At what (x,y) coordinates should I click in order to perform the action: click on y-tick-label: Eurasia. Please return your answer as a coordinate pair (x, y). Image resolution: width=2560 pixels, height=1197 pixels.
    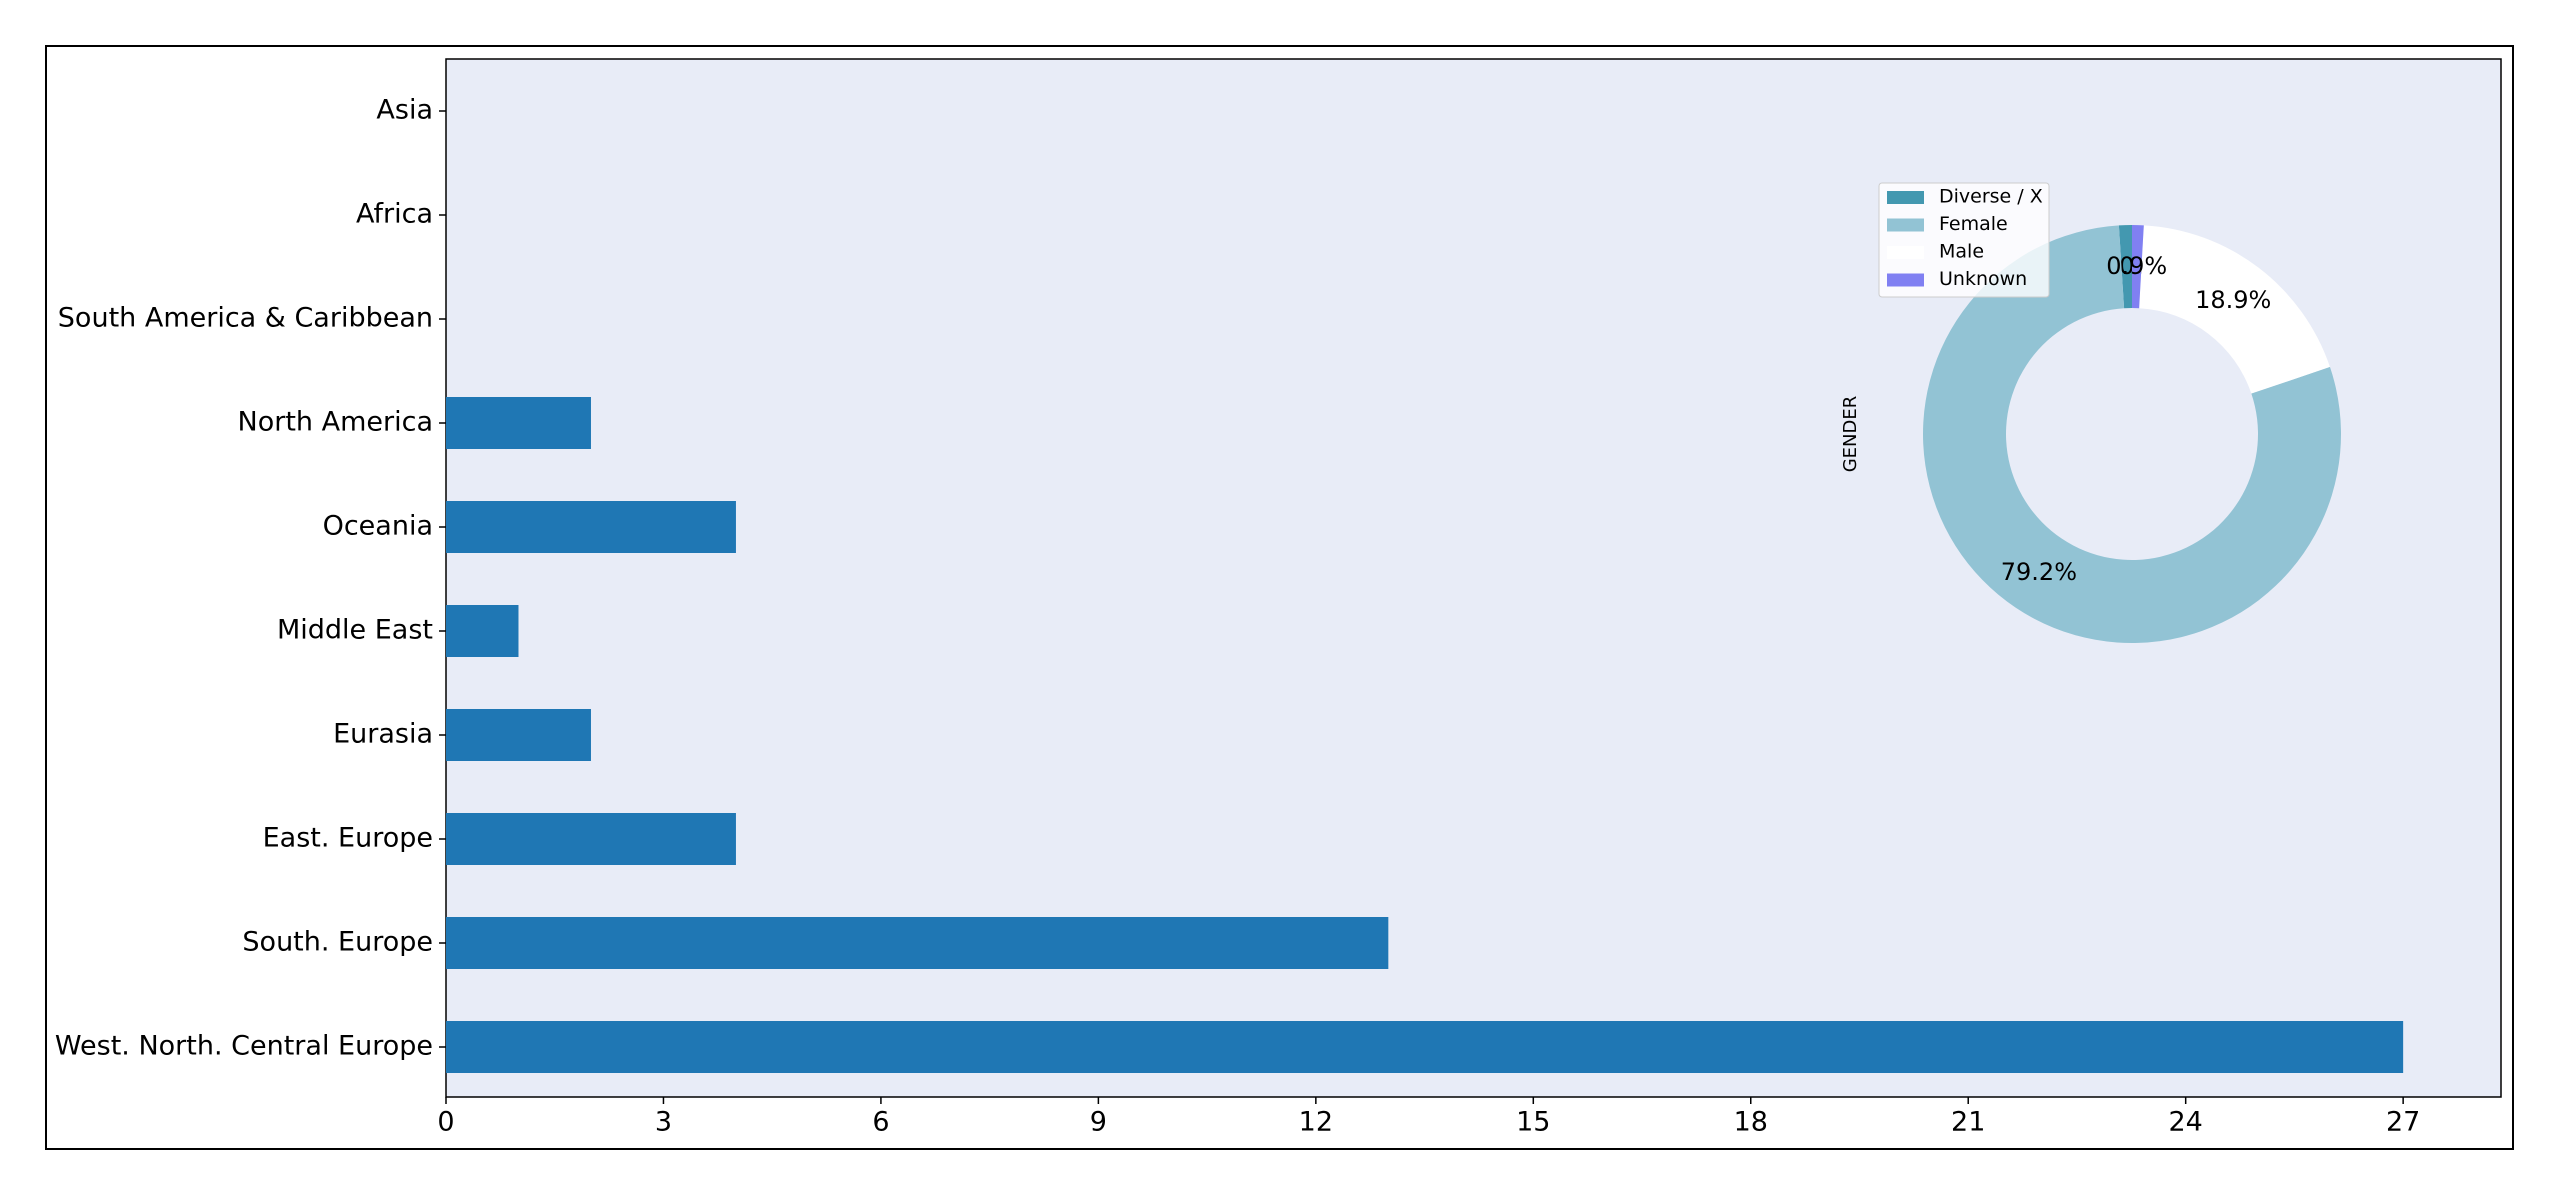
    Looking at the image, I should click on (383, 734).